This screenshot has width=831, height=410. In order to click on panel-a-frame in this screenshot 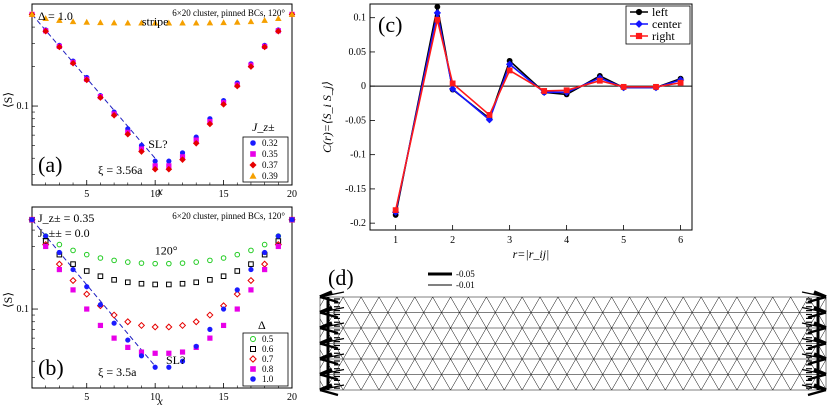, I will do `click(162, 94)`.